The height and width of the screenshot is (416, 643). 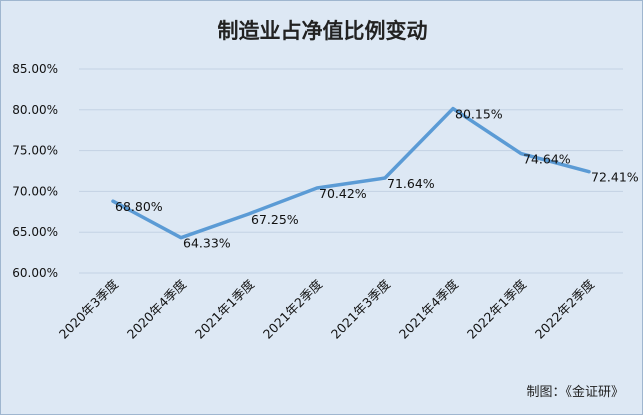 I want to click on y-tick-label: 70.00%, so click(x=35, y=191).